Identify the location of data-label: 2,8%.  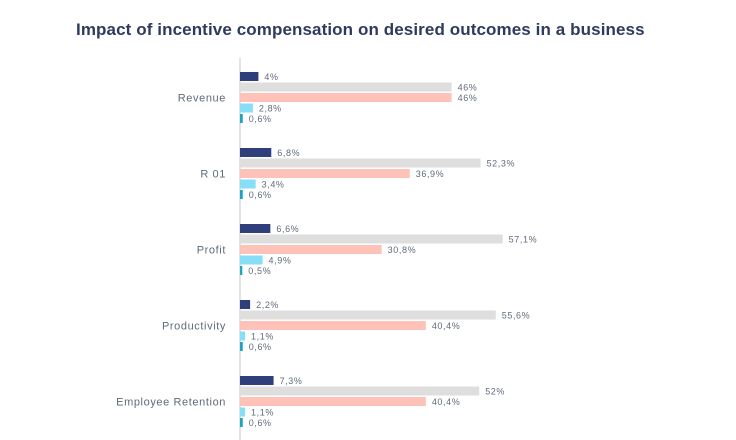
(270, 109).